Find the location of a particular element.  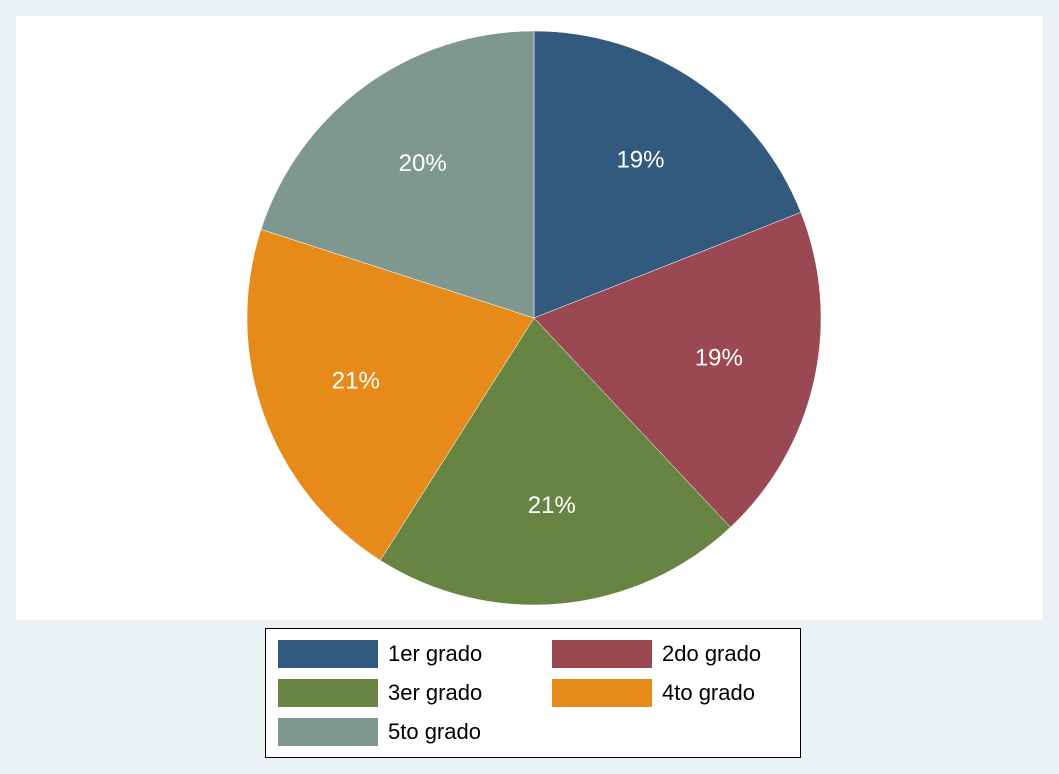

legend-label: 2do grado is located at coordinates (711, 653).